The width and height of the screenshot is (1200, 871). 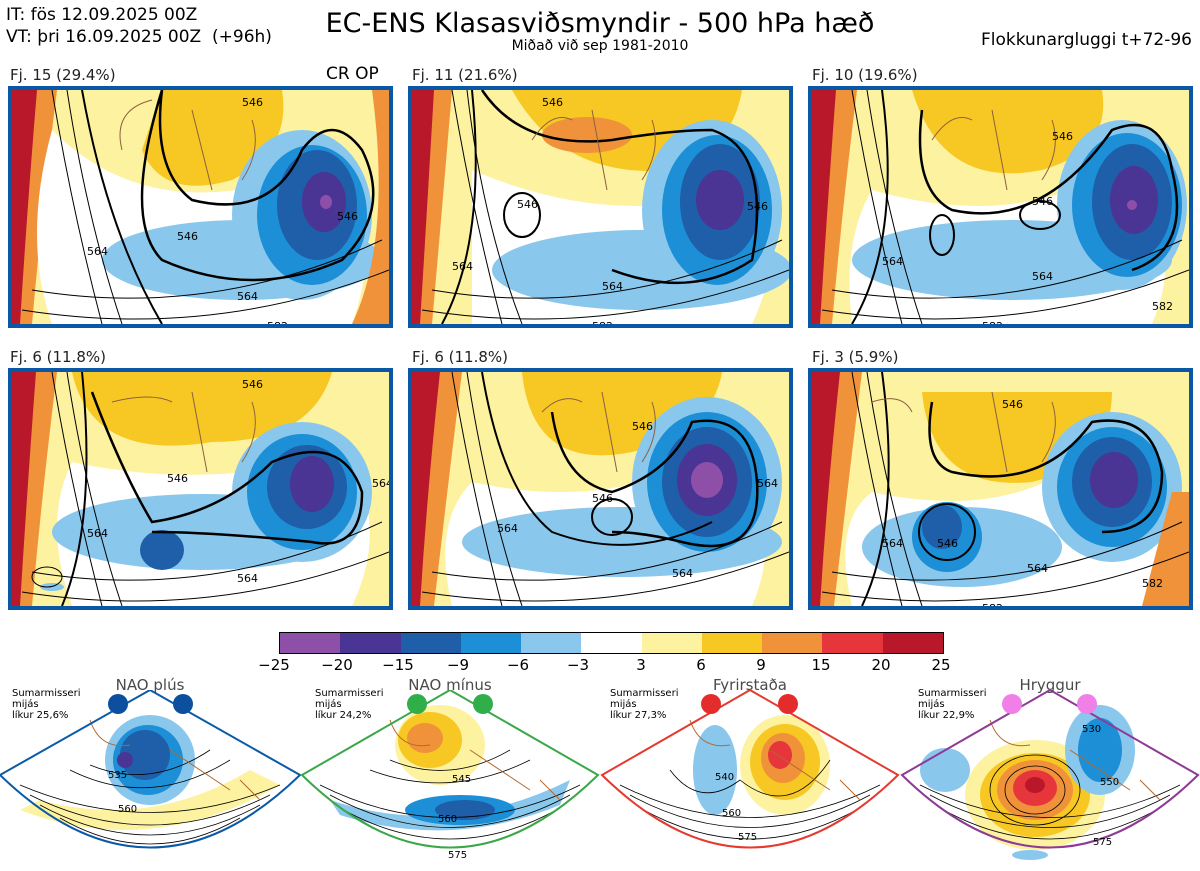 What do you see at coordinates (761, 665) in the screenshot?
I see `colorbar-tick: 9` at bounding box center [761, 665].